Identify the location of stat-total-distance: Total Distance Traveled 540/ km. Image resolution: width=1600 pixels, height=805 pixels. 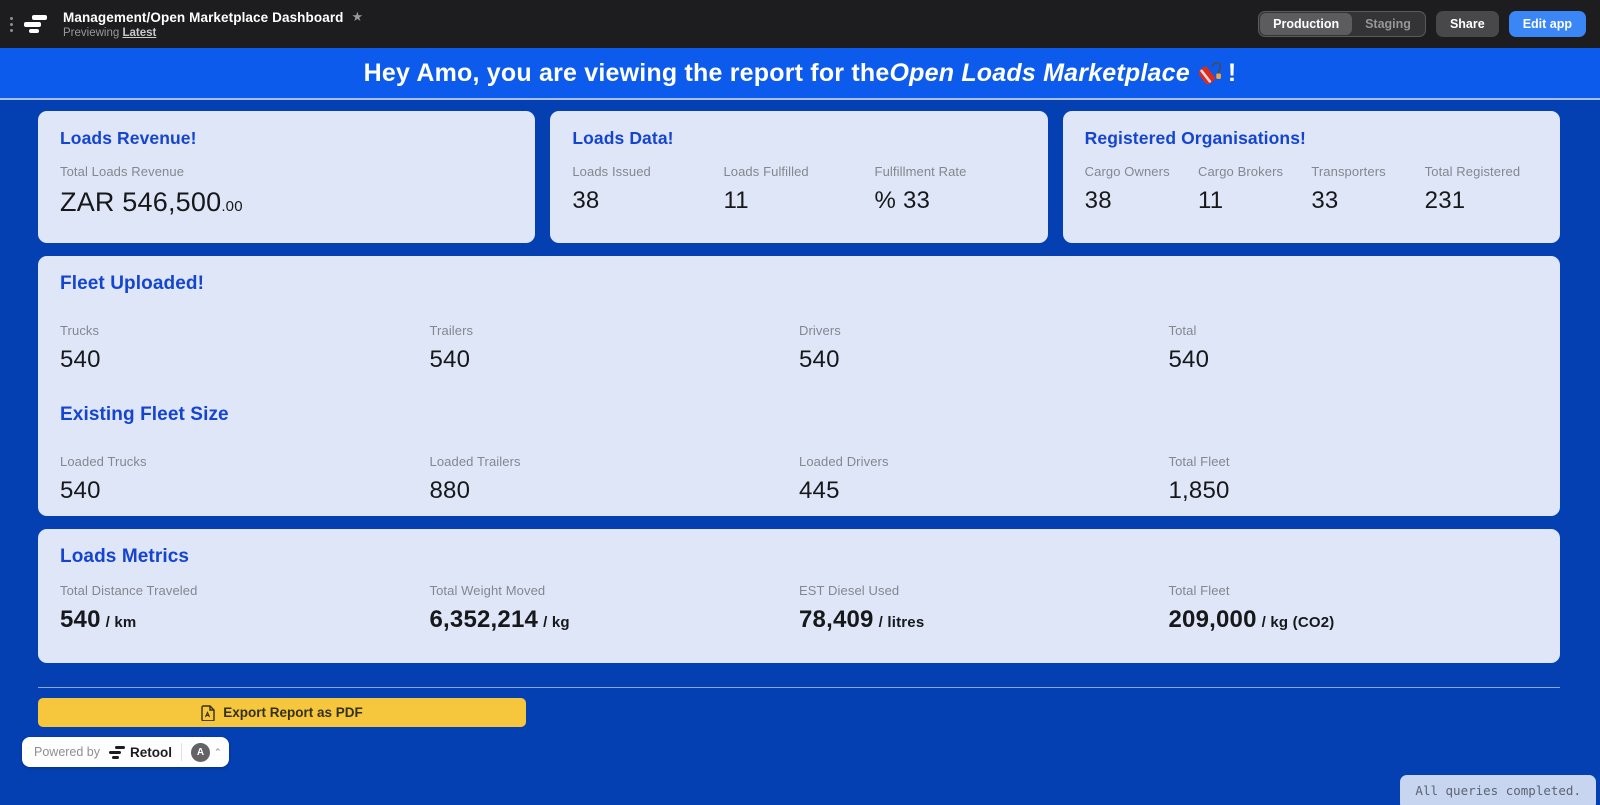
(129, 608).